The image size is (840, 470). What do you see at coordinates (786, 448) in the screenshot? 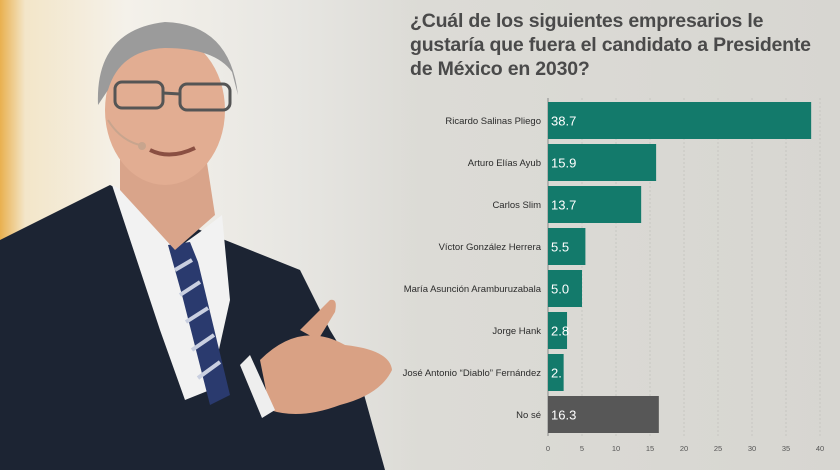
I see `x-tick-label: 35` at bounding box center [786, 448].